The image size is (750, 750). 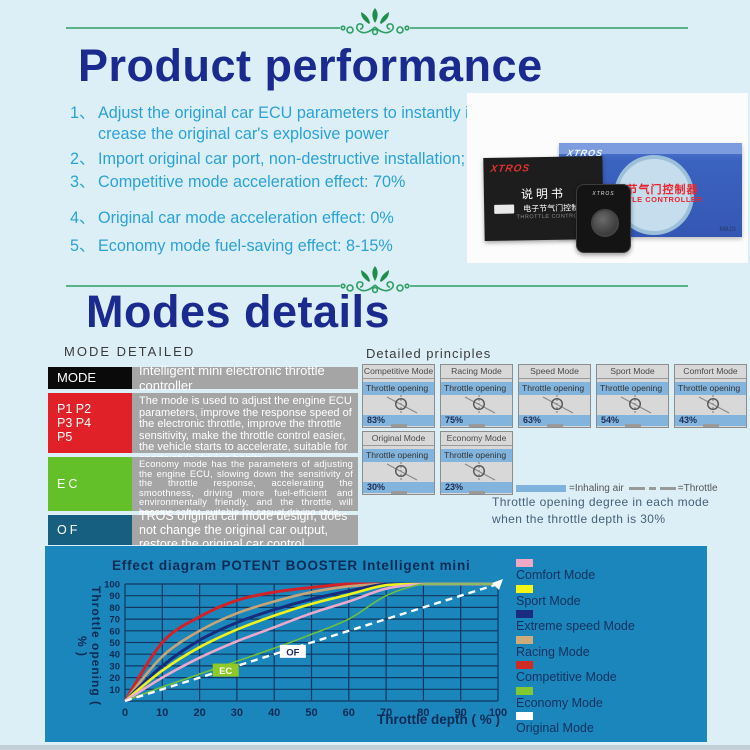 I want to click on legend-entry: Economy Mode, so click(x=575, y=698).